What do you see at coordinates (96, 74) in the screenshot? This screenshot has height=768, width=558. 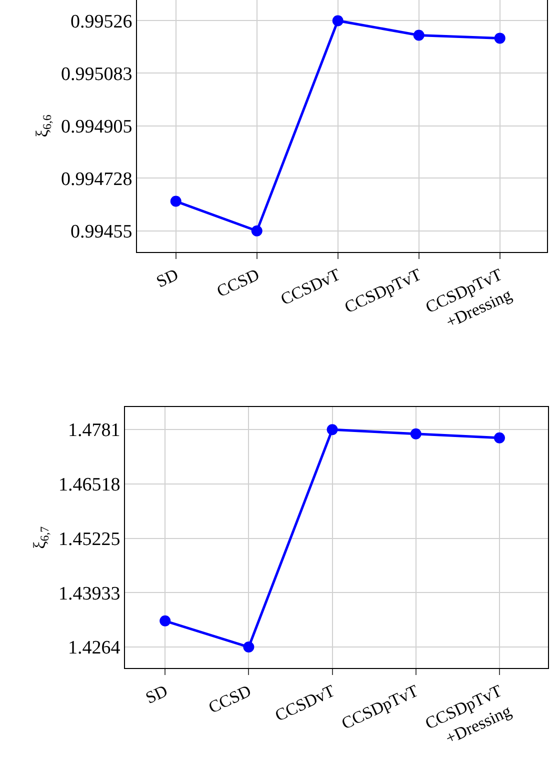 I see `y-tick-label: 0.995083` at bounding box center [96, 74].